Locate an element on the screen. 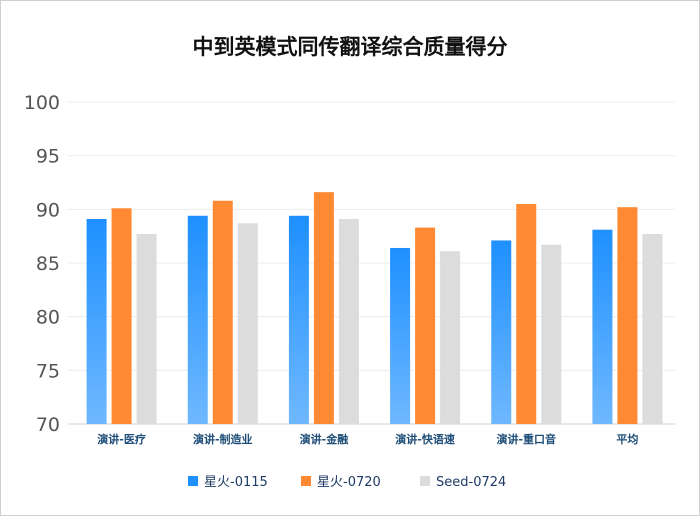 The width and height of the screenshot is (700, 516). legend-label: 星火-0115 is located at coordinates (236, 482).